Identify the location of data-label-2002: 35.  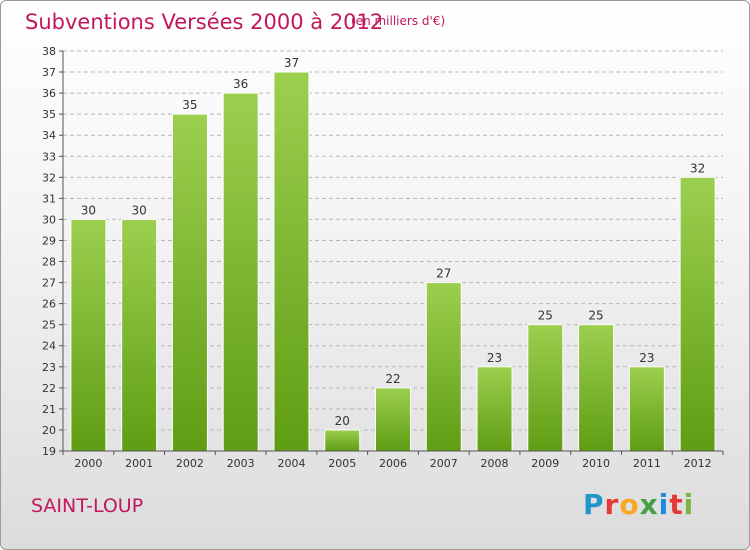
(189, 105).